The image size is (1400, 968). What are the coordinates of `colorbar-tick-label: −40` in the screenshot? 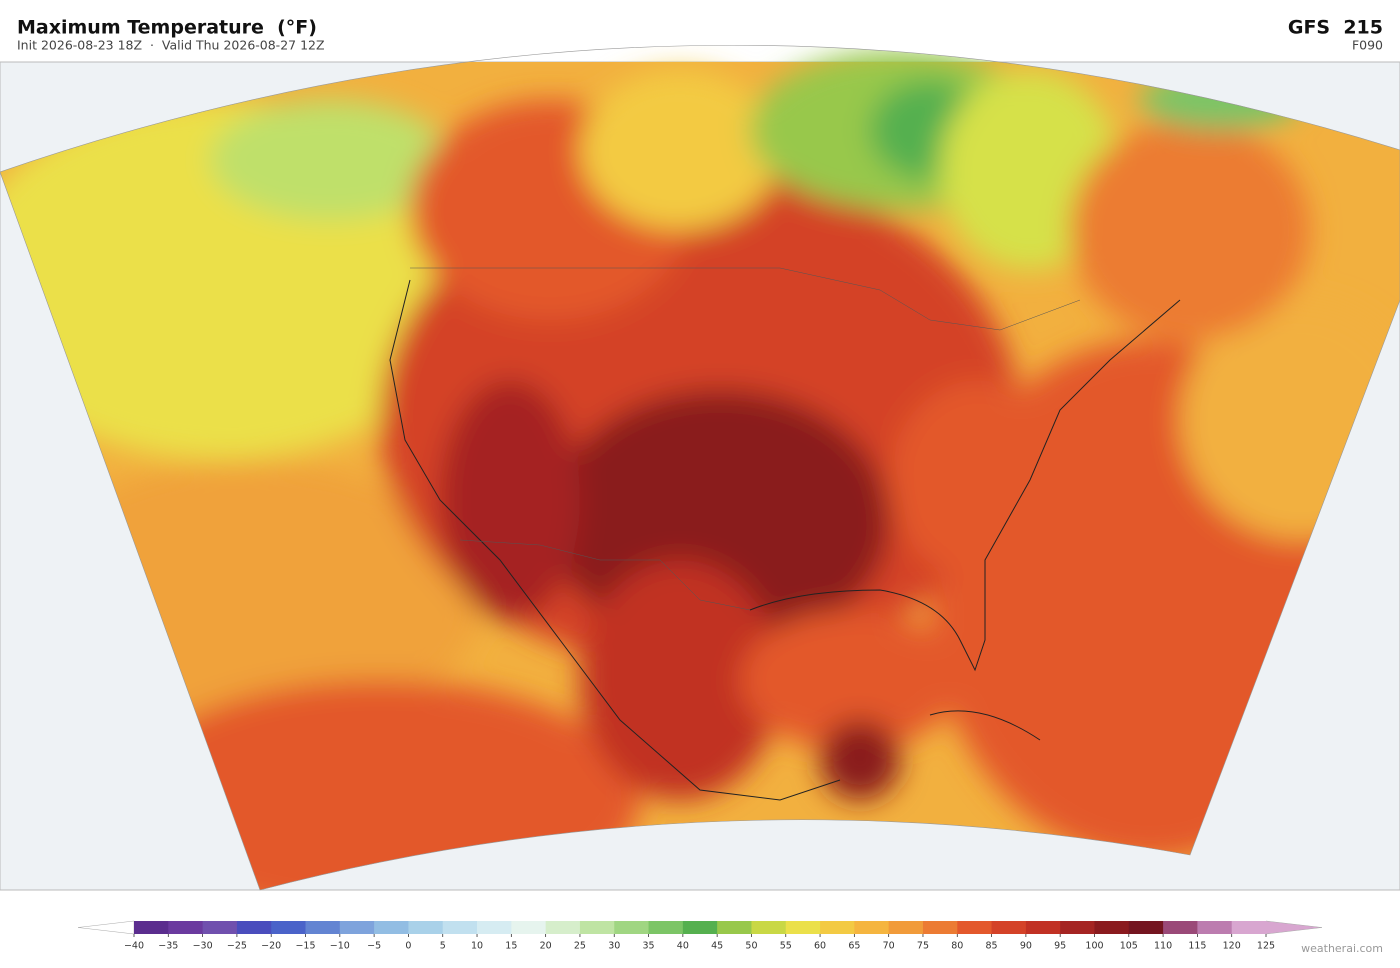 It's located at (134, 946).